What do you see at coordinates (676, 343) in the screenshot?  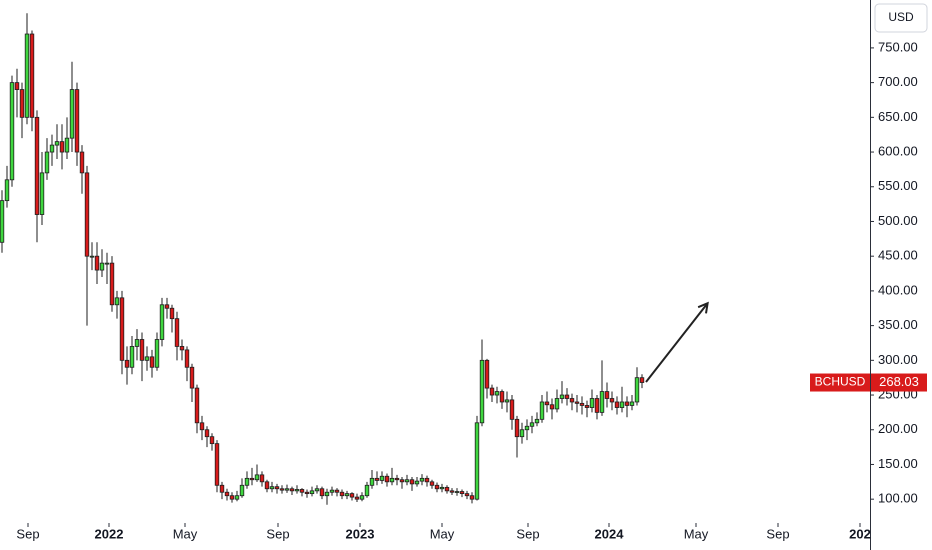 I see `trend-arrow` at bounding box center [676, 343].